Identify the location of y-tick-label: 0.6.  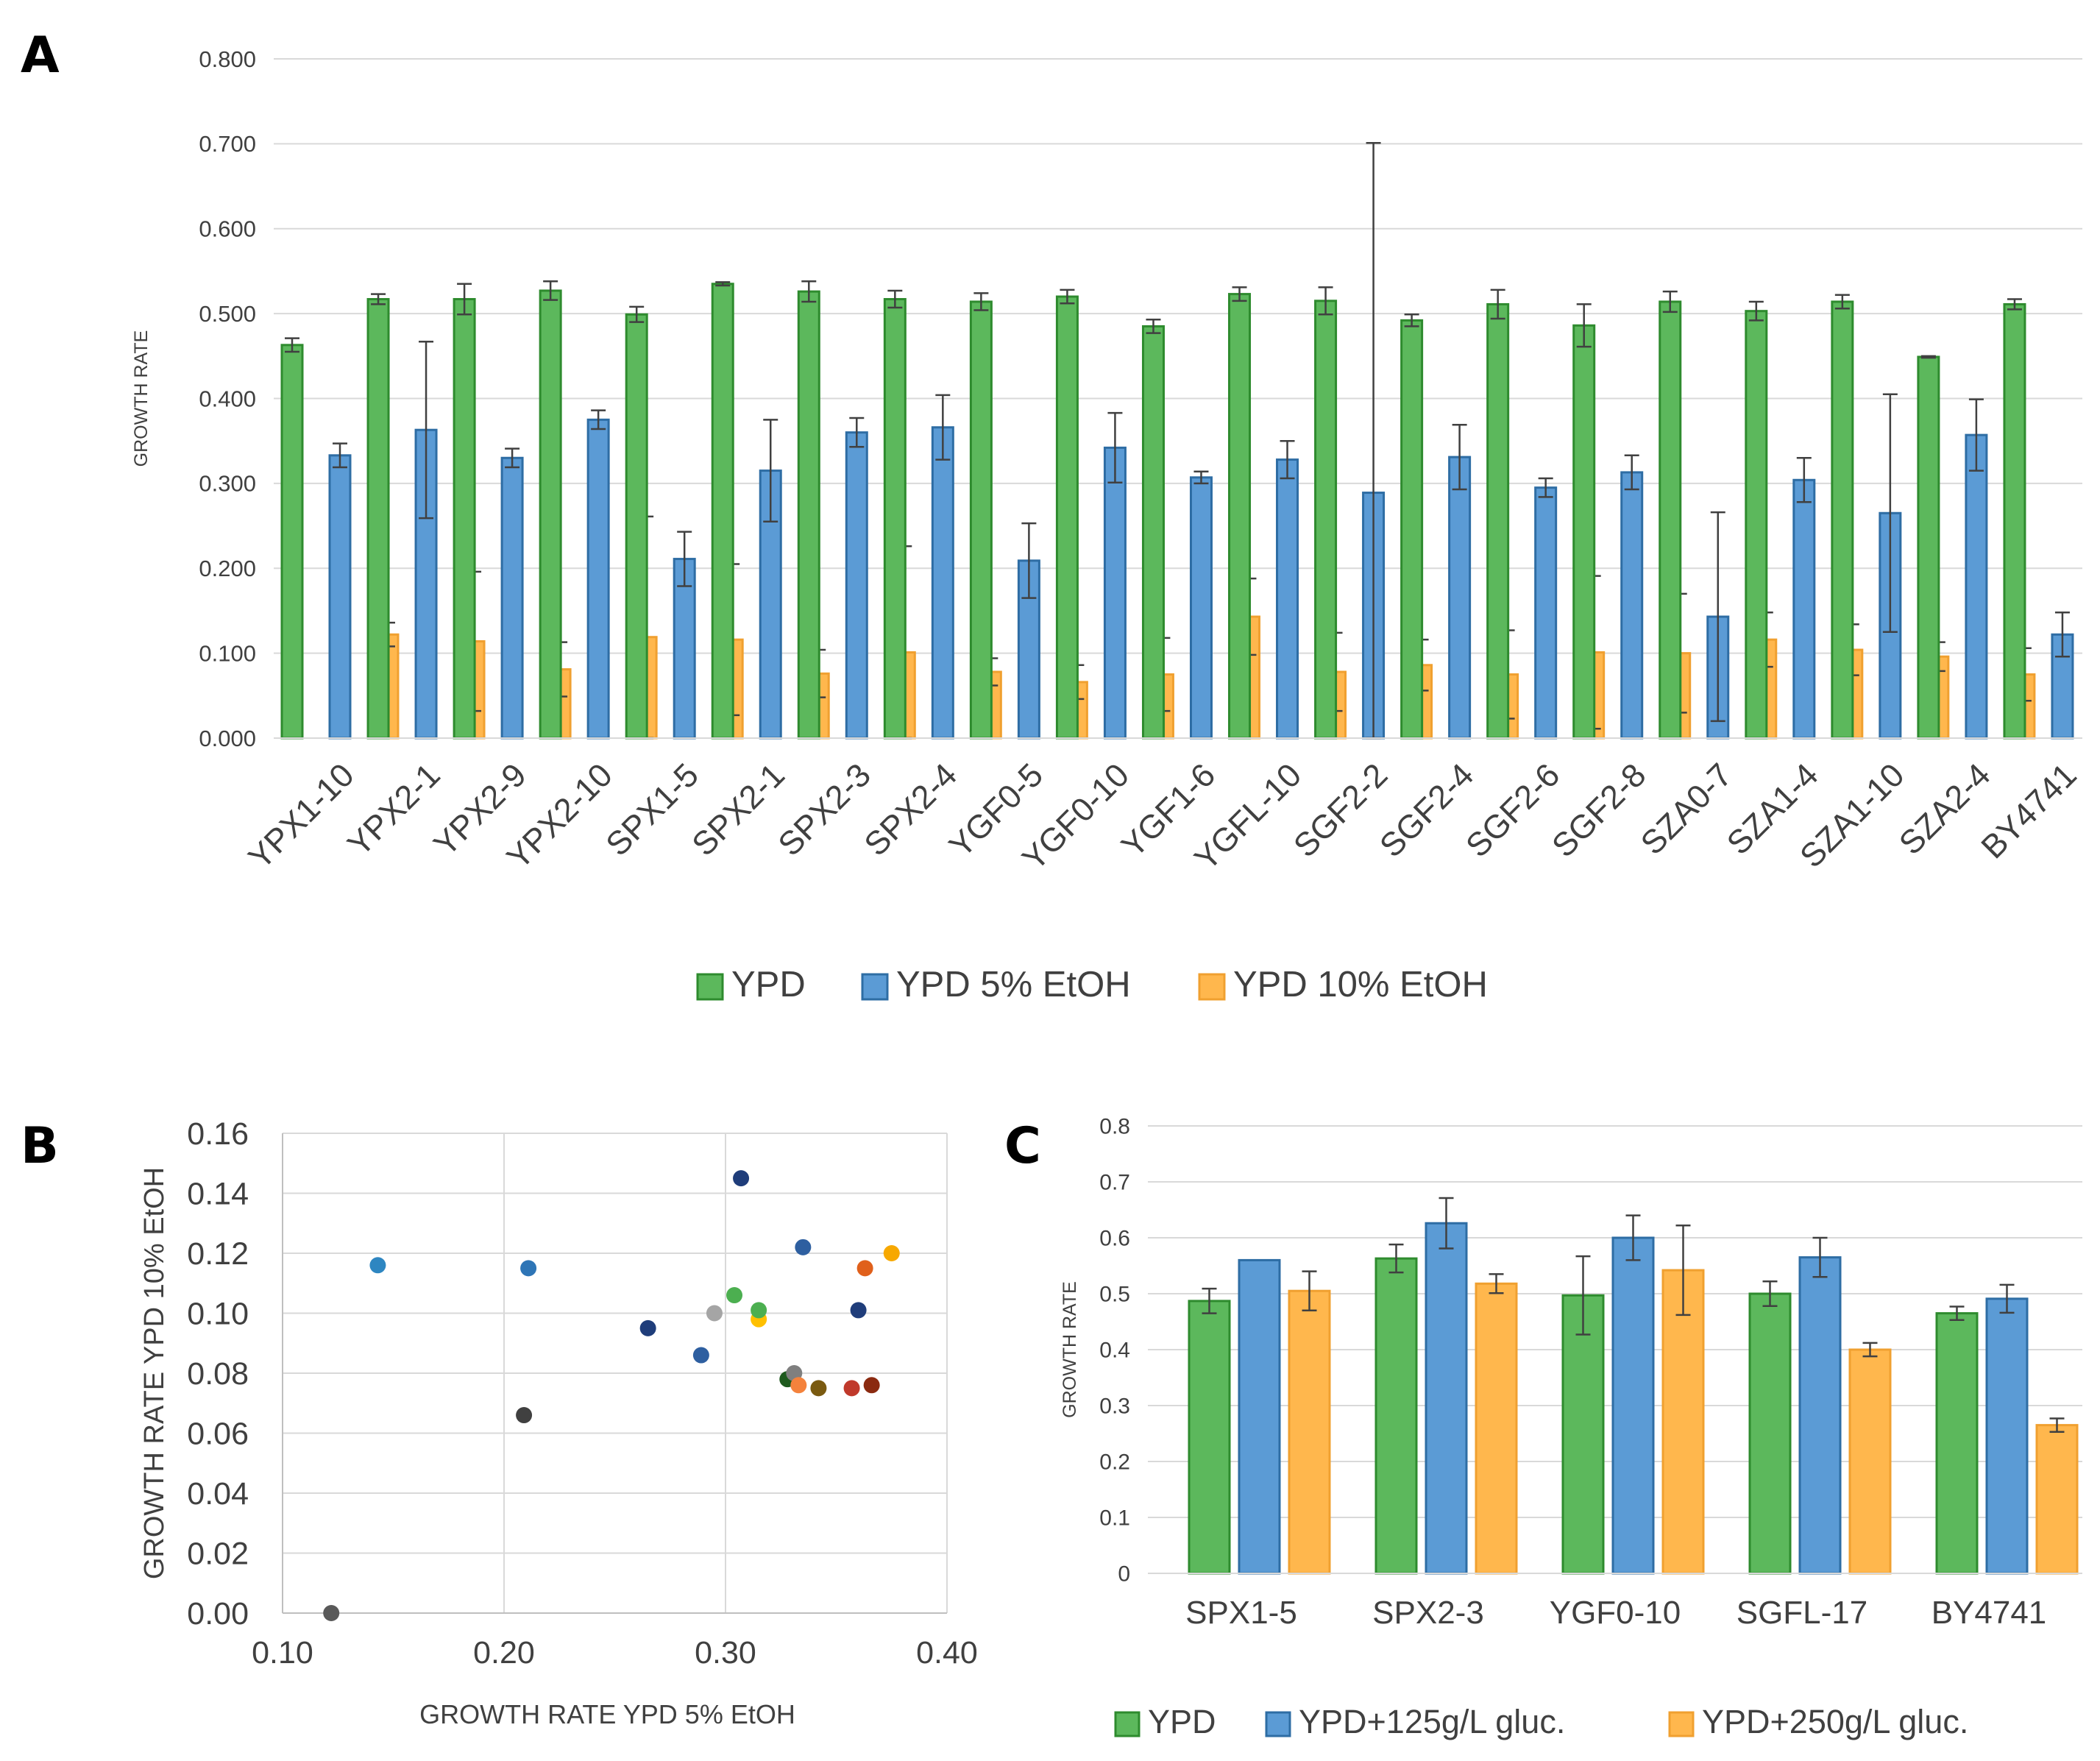
(1114, 1239).